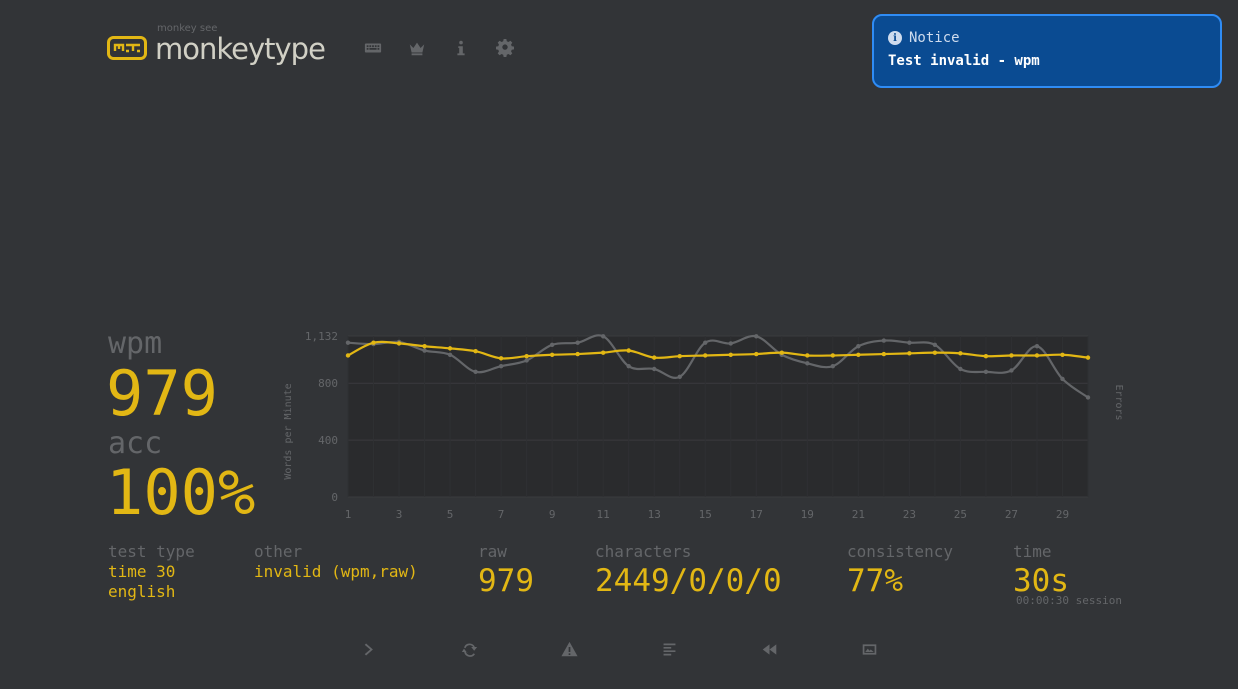 The width and height of the screenshot is (1238, 689). Describe the element at coordinates (900, 551) in the screenshot. I see `consistency-label: consistency` at that location.